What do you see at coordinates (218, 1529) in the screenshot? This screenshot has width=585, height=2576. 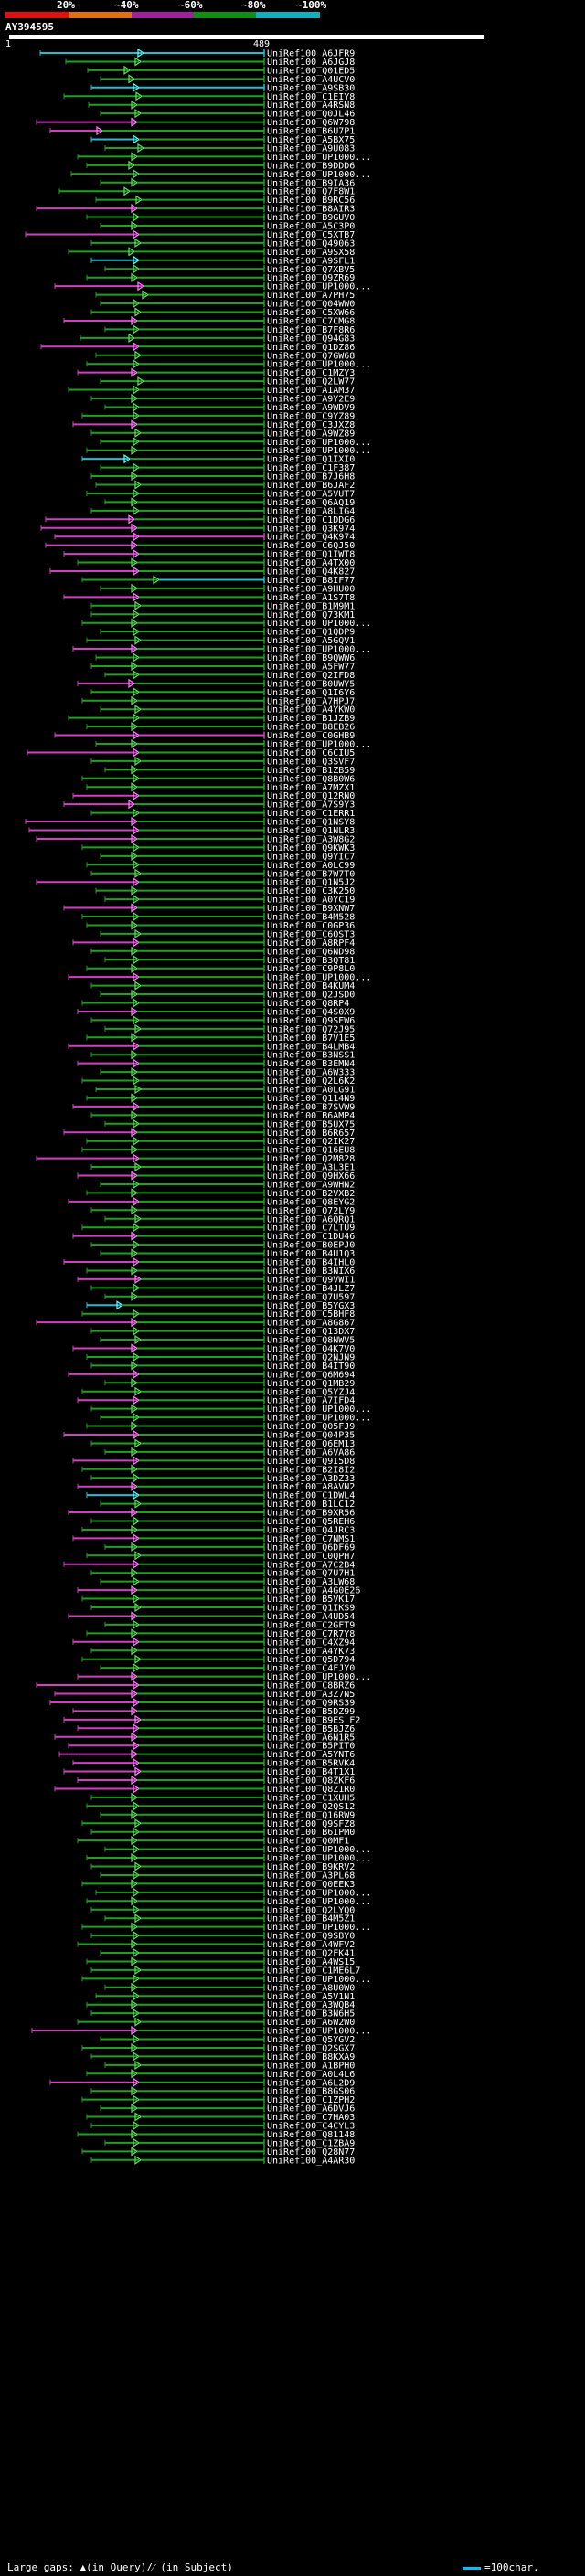 I see `hit-row: UniRef100_Q4JRC3` at bounding box center [218, 1529].